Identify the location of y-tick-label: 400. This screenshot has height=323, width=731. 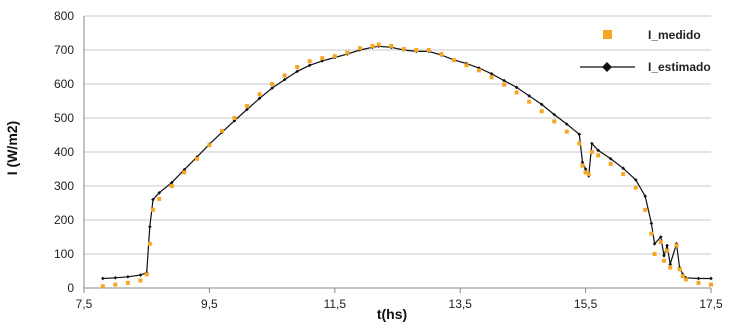
(64, 152).